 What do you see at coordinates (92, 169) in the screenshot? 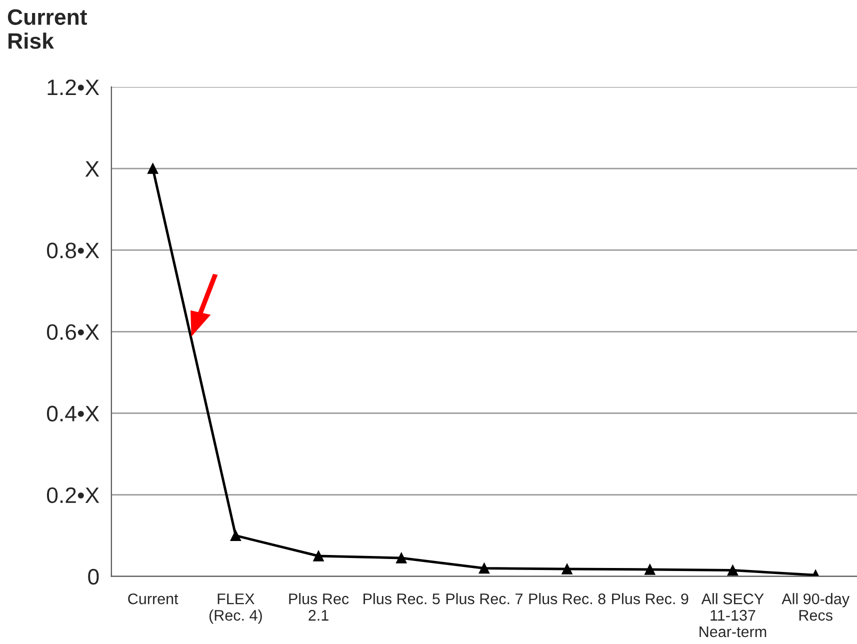
I see `y-tick-label: X` at bounding box center [92, 169].